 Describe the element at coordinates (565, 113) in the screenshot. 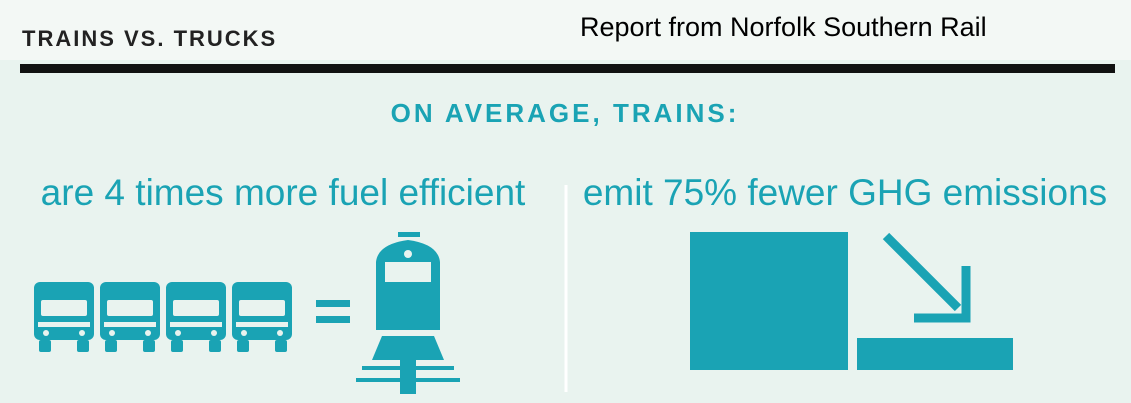

I see `subtitle: ON AVERAGE, TRAINS:` at that location.